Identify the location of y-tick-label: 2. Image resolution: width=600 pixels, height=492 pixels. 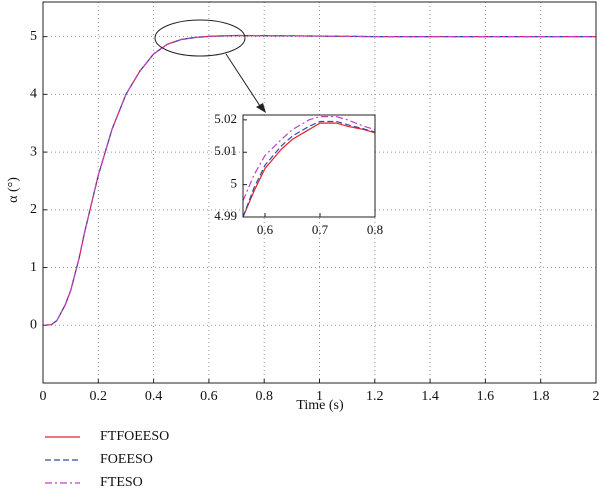
(33, 209).